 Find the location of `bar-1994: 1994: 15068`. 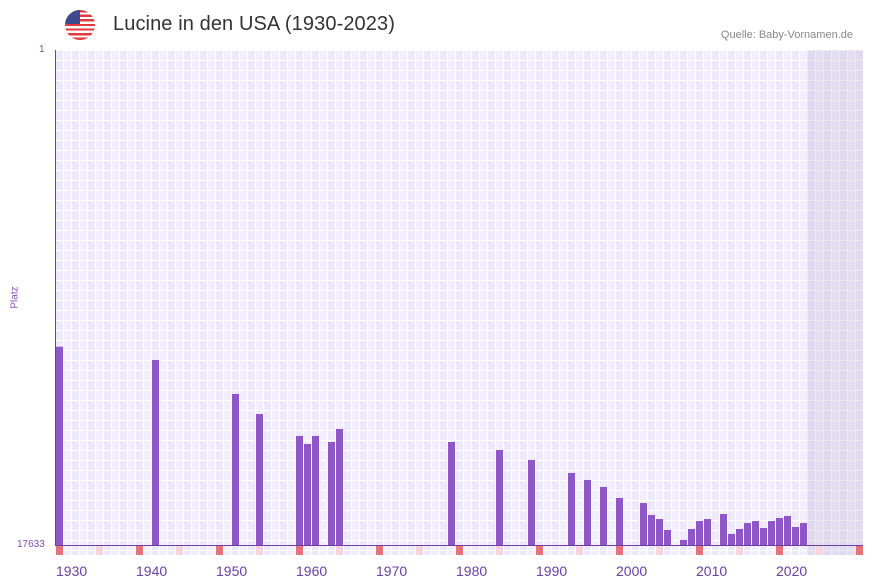

bar-1994: 1994: 15068 is located at coordinates (571, 508).